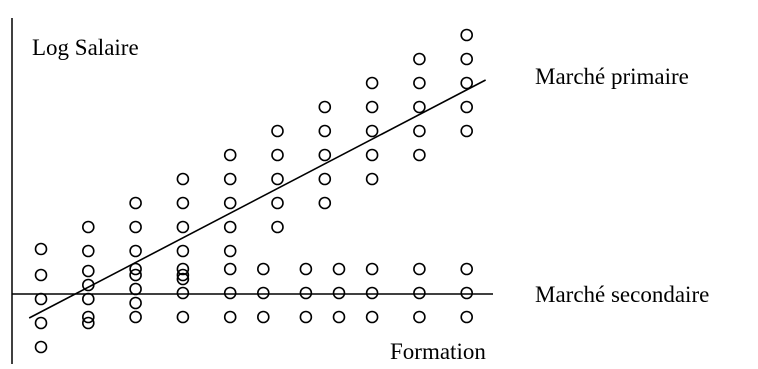 The image size is (758, 369). Describe the element at coordinates (622, 294) in the screenshot. I see `series-label-secondary: Marché secondaire` at that location.